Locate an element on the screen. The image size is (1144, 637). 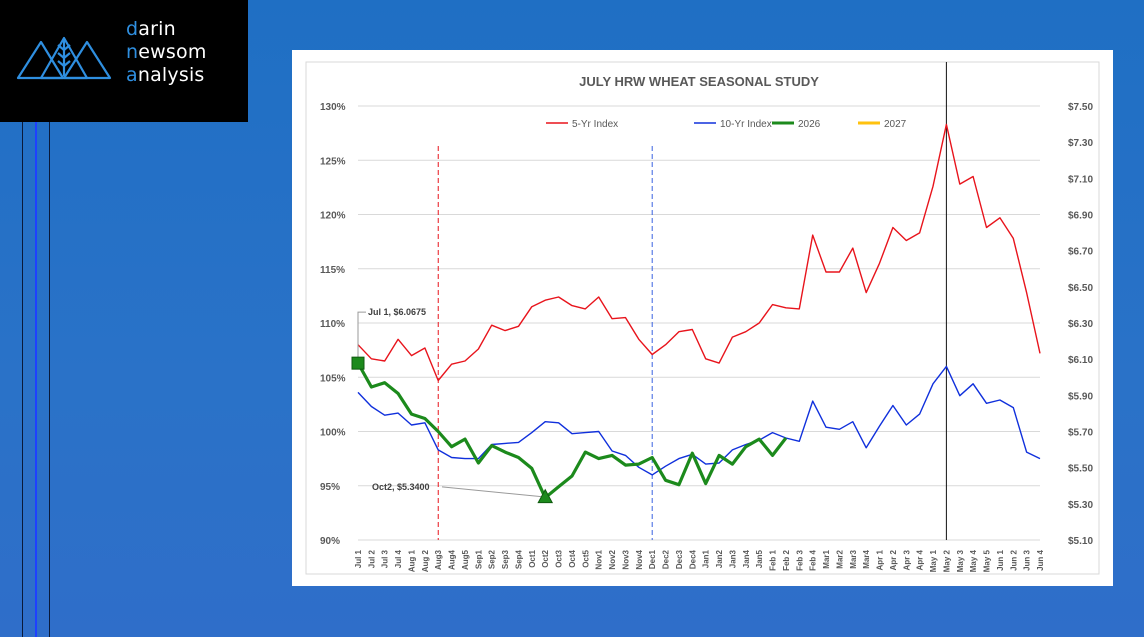
y-right-tick-label: $6.50 is located at coordinates (1080, 288).